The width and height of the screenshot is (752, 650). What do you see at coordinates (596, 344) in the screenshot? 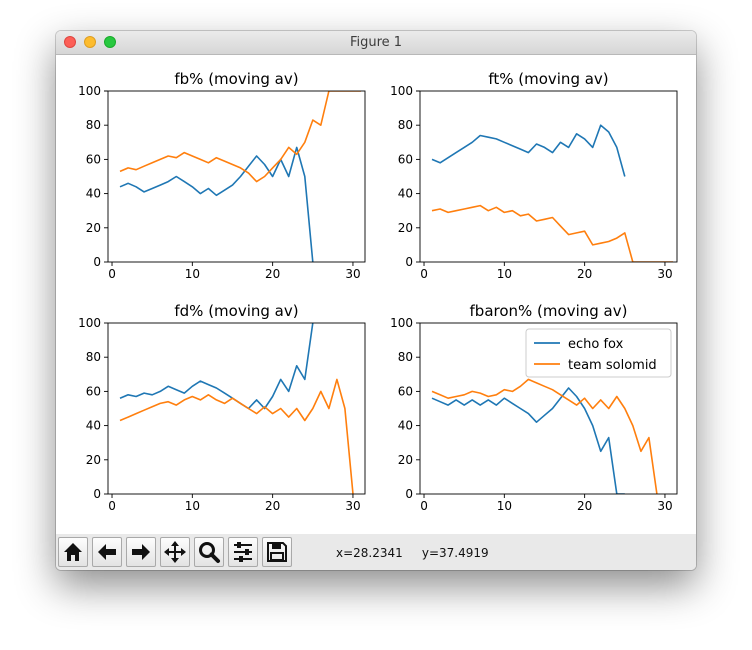
I see `legend-label: echo fox` at bounding box center [596, 344].